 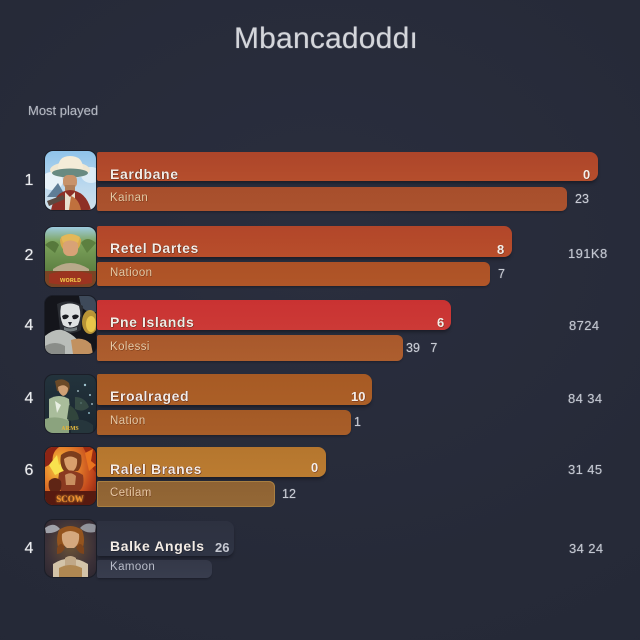 I want to click on svg-text: ᴀʀᴍs, so click(x=69, y=427).